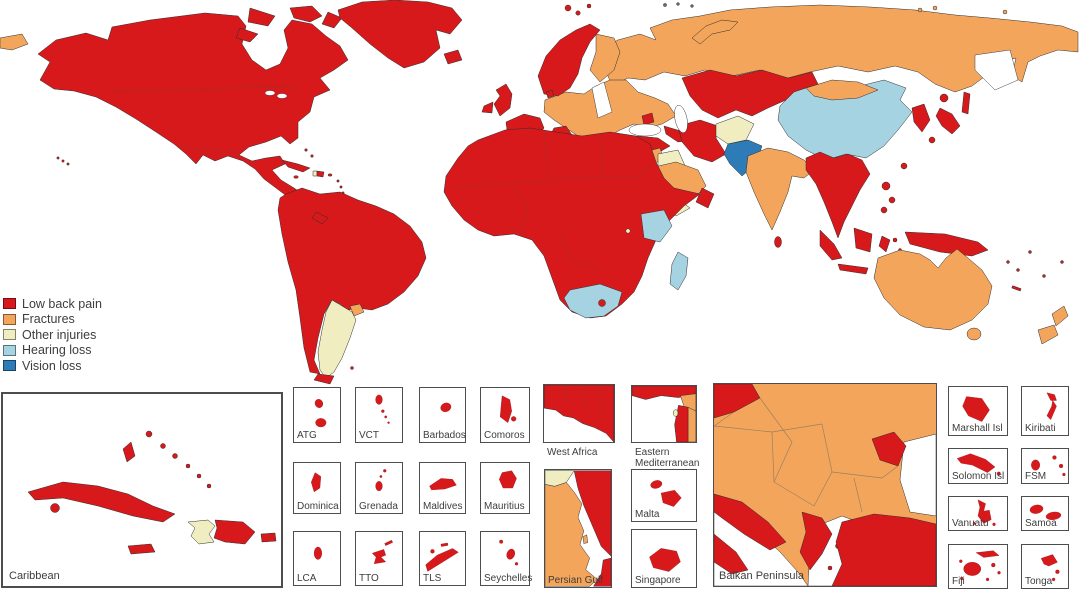  What do you see at coordinates (889, 449) in the screenshot?
I see `moldova-inset` at bounding box center [889, 449].